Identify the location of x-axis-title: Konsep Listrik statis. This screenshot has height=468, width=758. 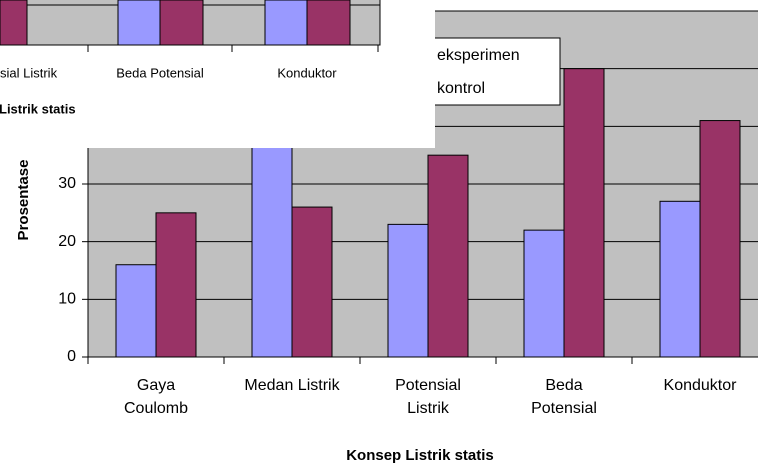
(420, 455).